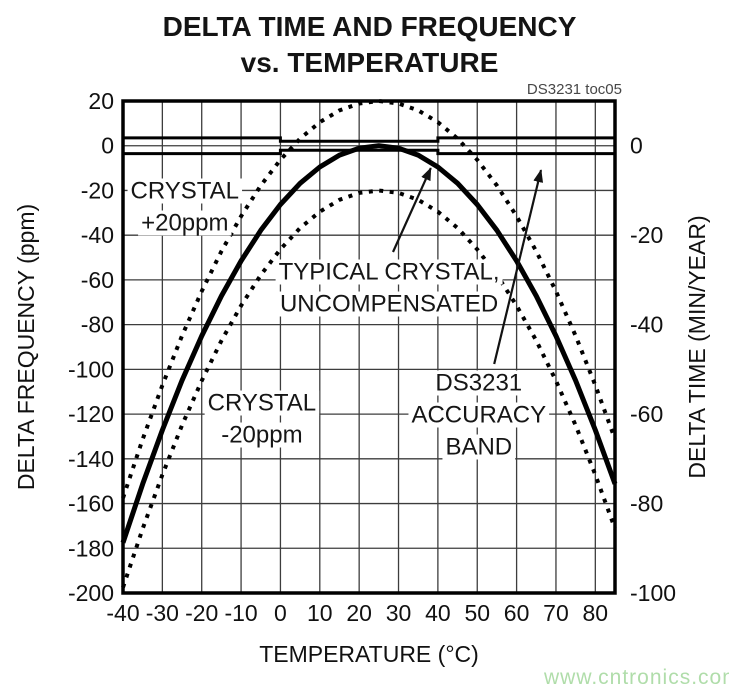 This screenshot has height=695, width=729. I want to click on x-tick-label: 40, so click(438, 613).